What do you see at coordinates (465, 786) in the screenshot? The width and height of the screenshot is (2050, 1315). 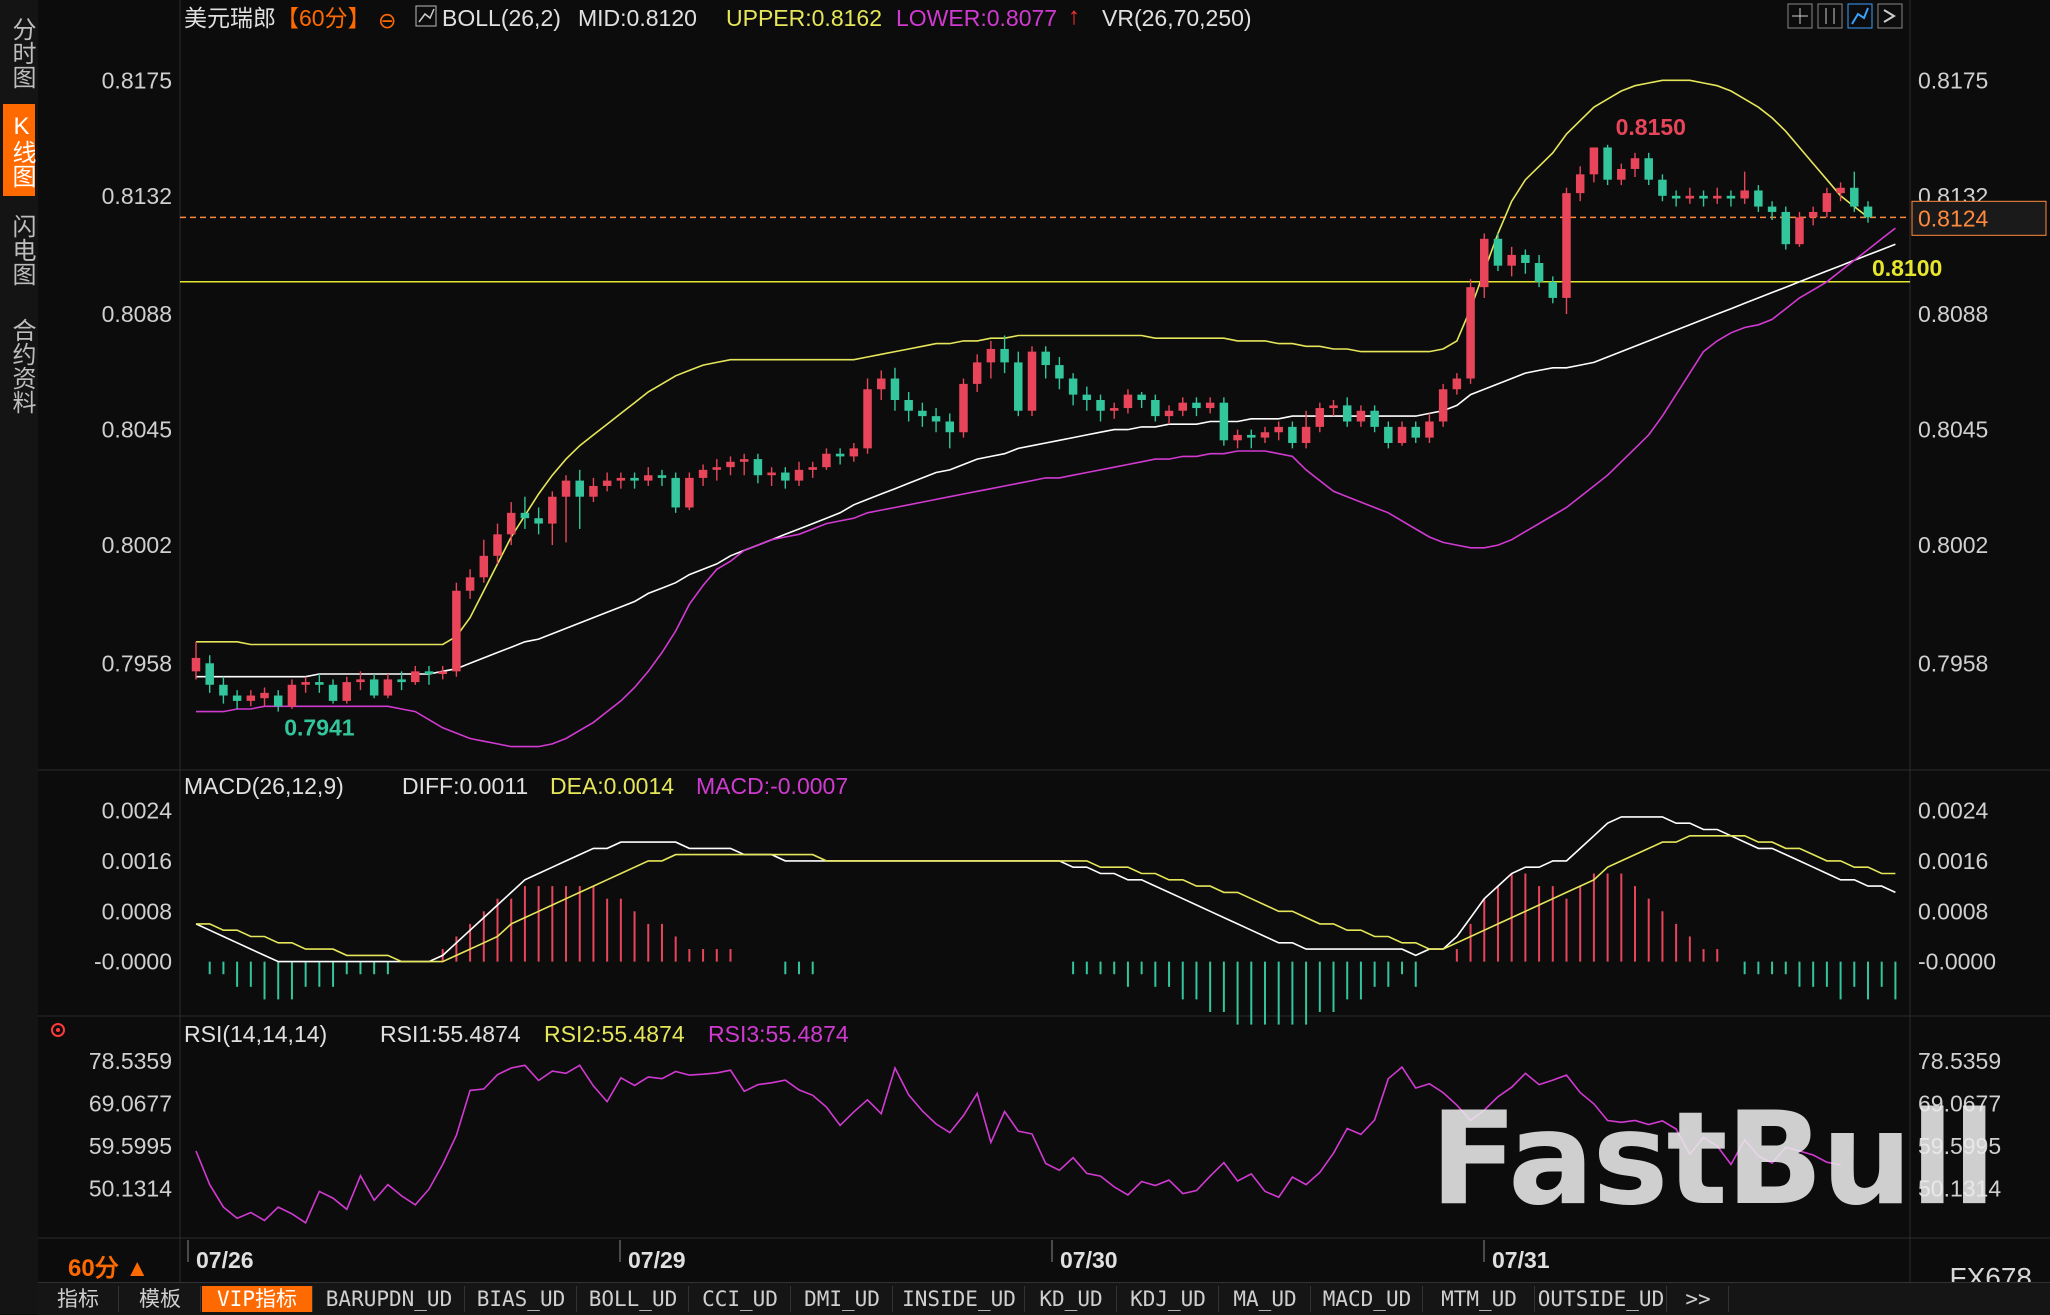 I see `macd-diff-value: DIFF:0.0011` at bounding box center [465, 786].